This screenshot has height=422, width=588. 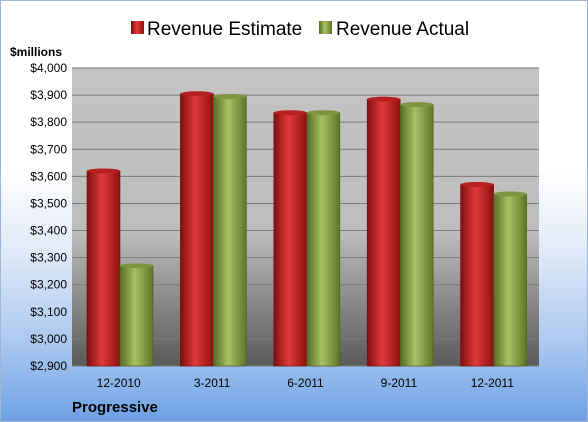 What do you see at coordinates (119, 383) in the screenshot?
I see `x-tick-label: 12-2010` at bounding box center [119, 383].